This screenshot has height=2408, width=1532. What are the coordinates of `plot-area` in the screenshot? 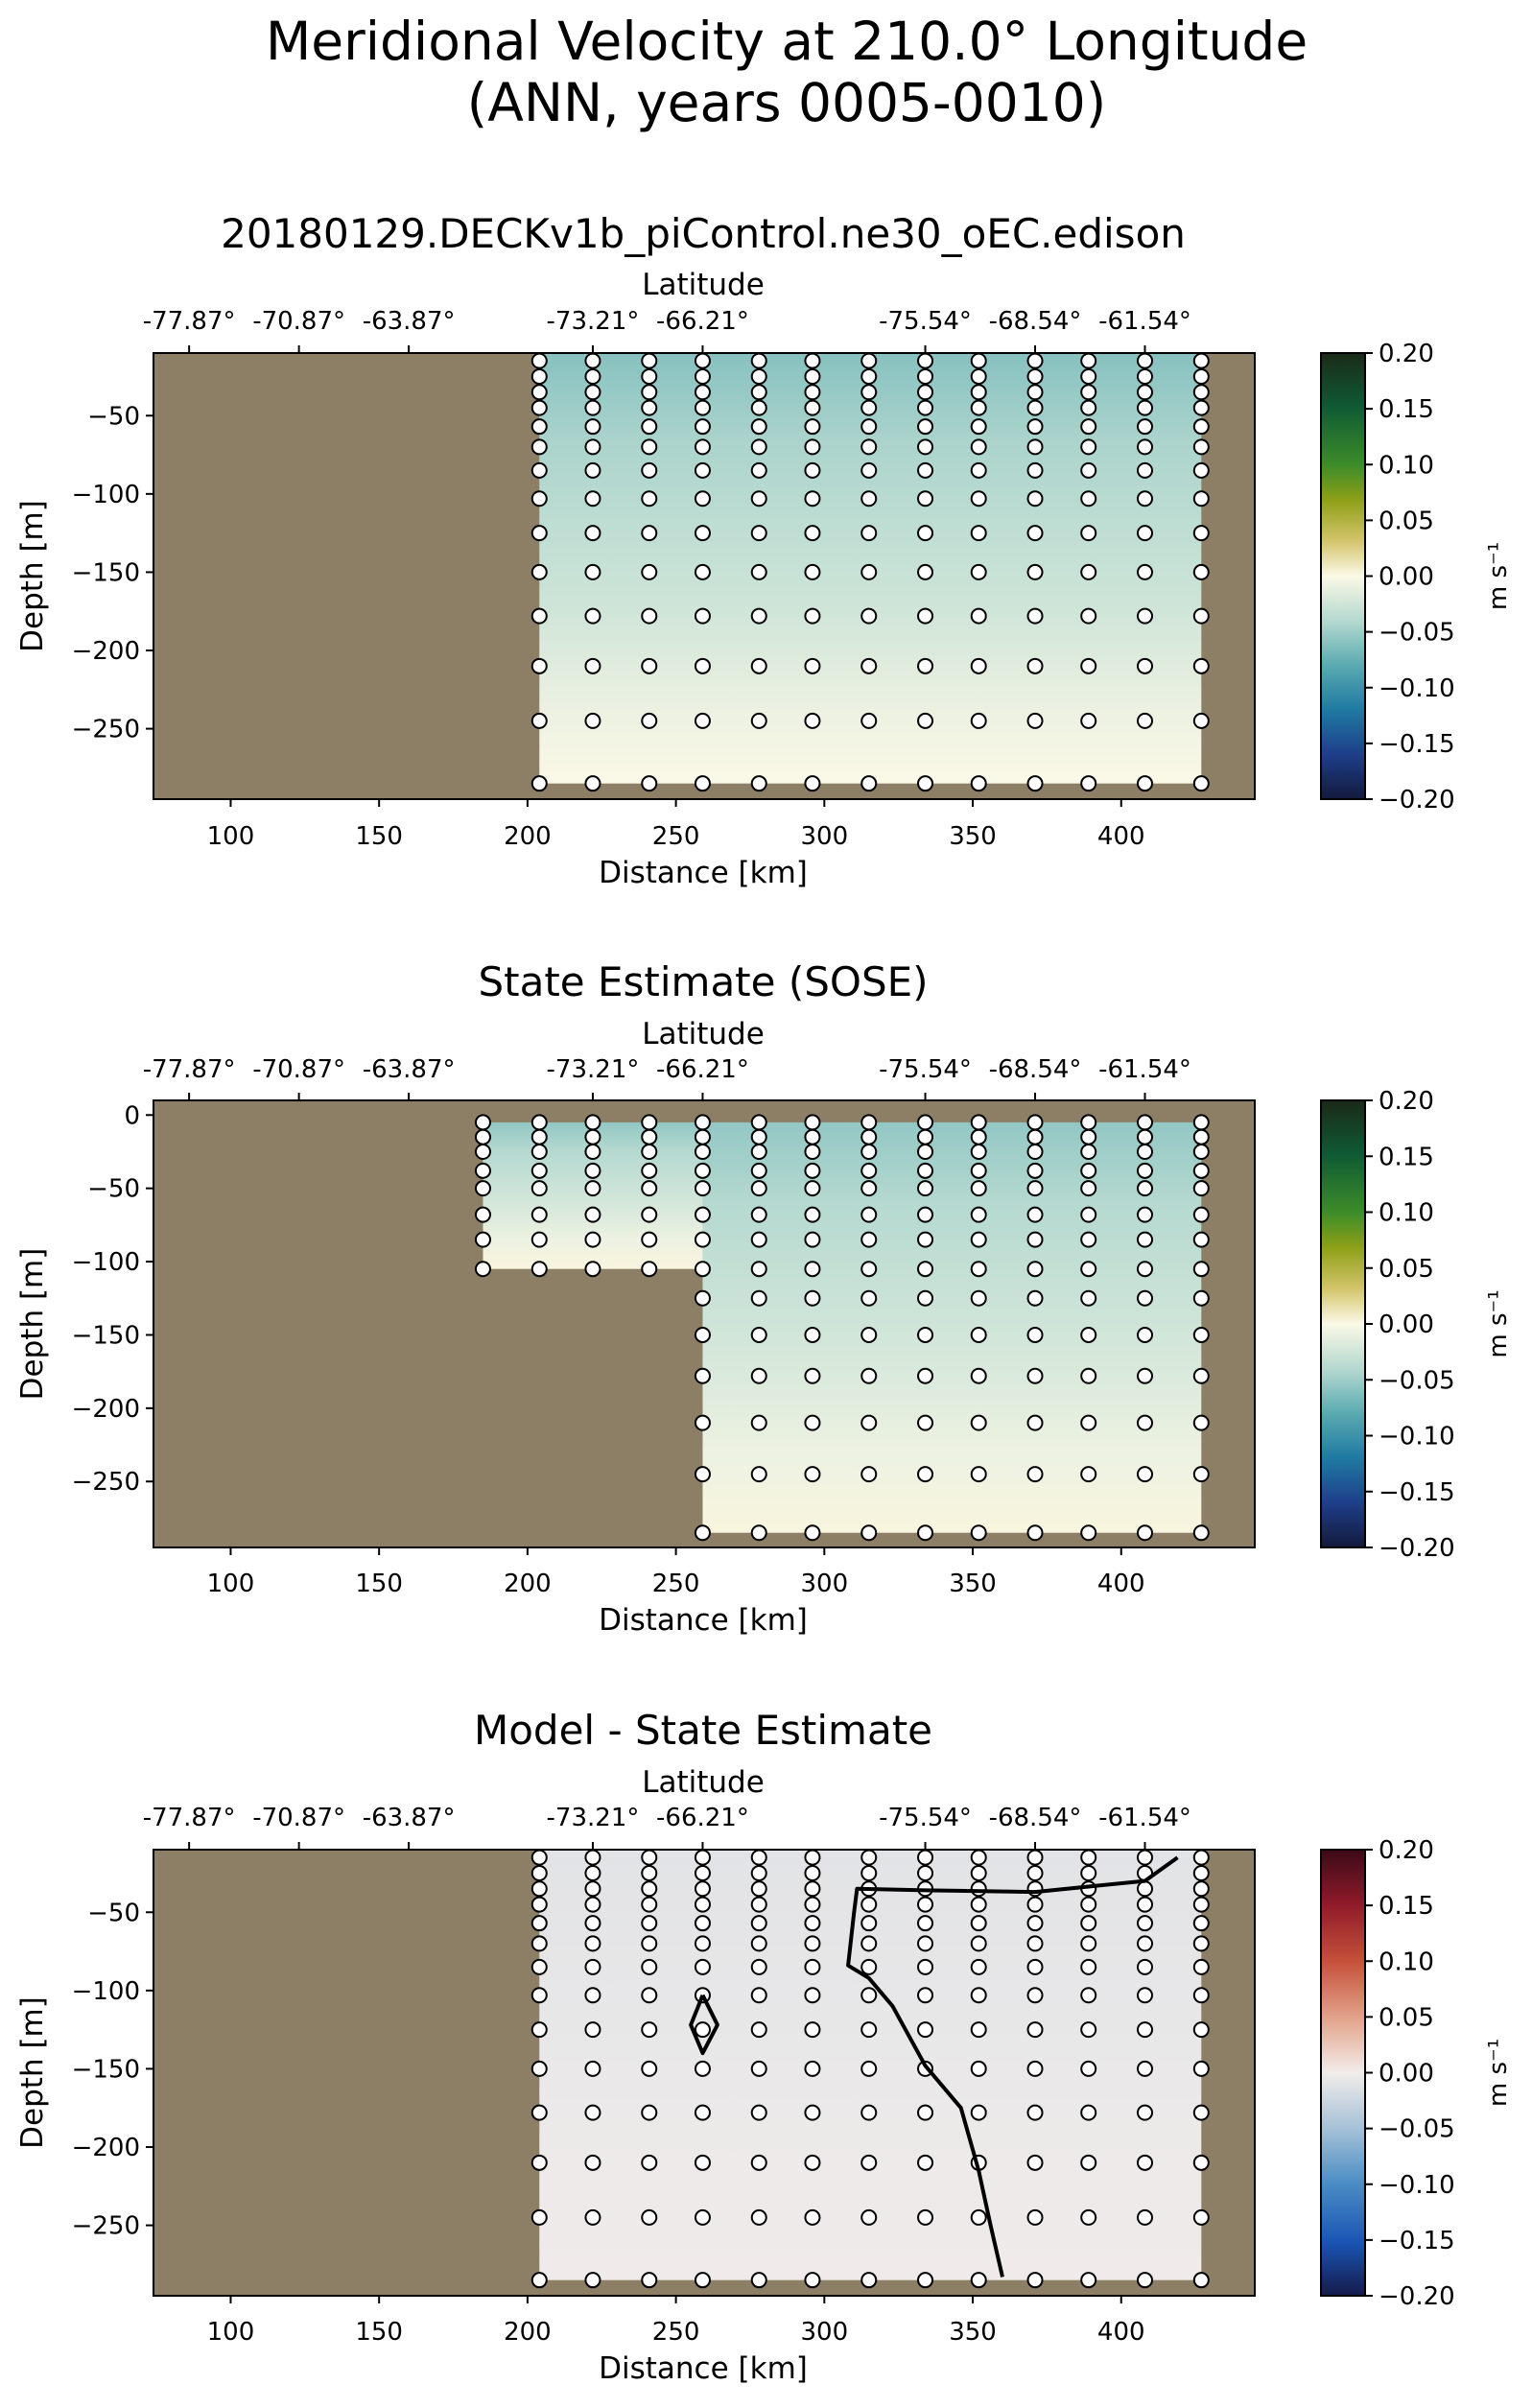 It's located at (704, 1323).